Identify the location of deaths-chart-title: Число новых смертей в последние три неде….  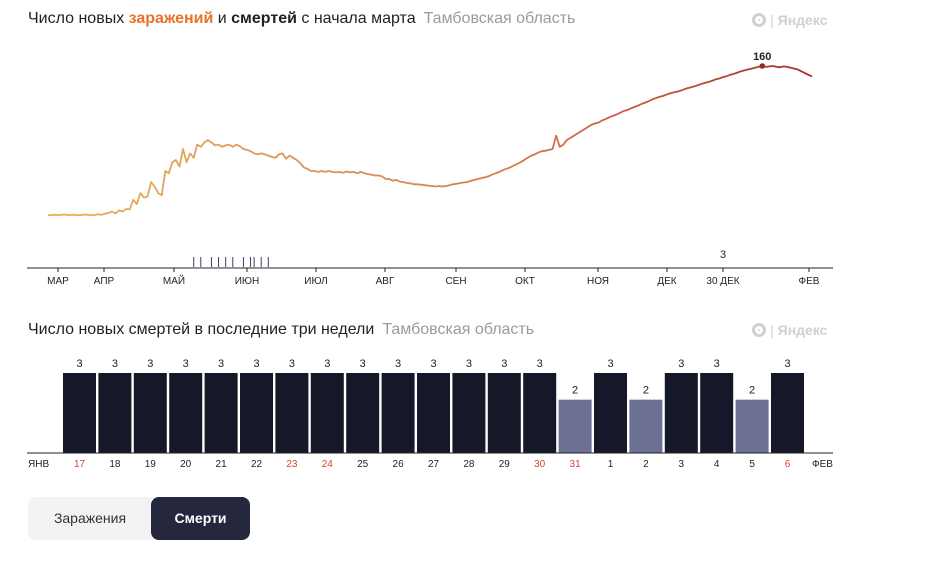
(281, 330).